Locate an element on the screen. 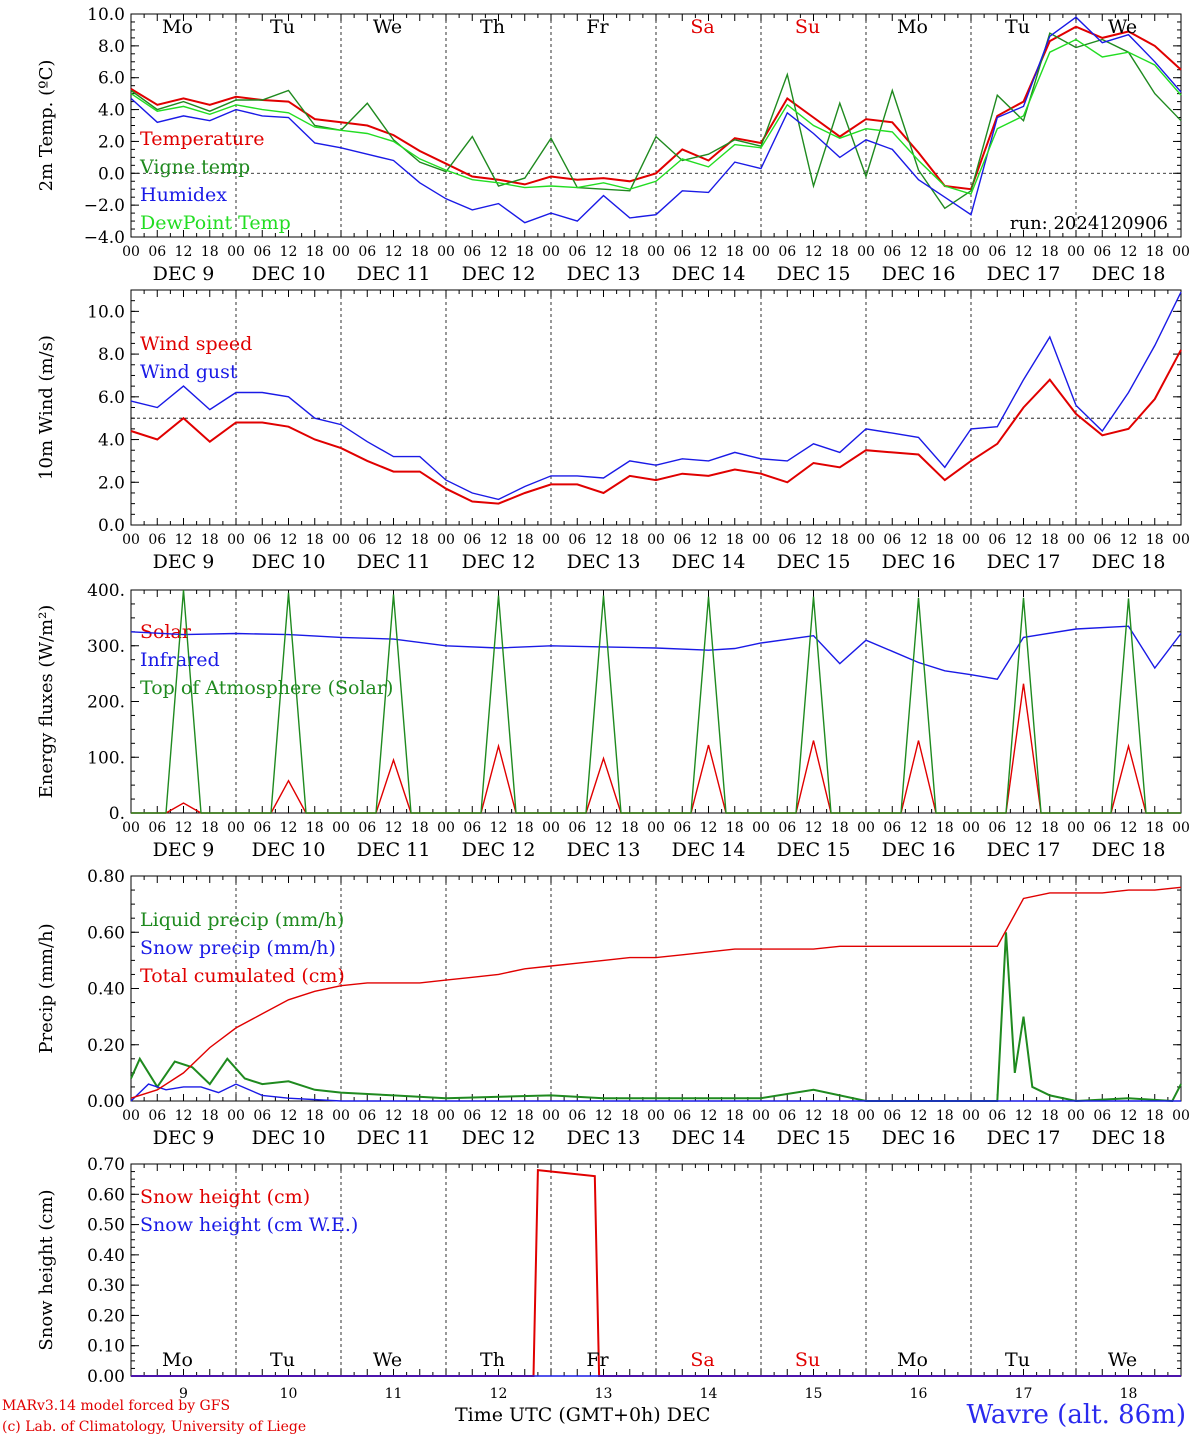 This screenshot has width=1194, height=1440. day-number-label: 14 is located at coordinates (709, 1394).